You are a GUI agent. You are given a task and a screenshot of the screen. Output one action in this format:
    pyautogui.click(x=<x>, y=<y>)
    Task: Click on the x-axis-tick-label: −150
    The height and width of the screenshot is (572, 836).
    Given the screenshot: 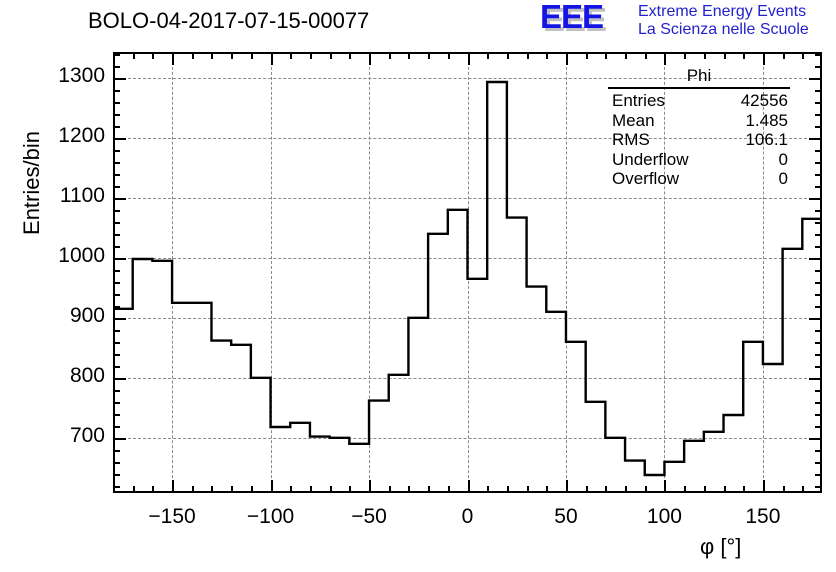 What is the action you would take?
    pyautogui.click(x=172, y=516)
    